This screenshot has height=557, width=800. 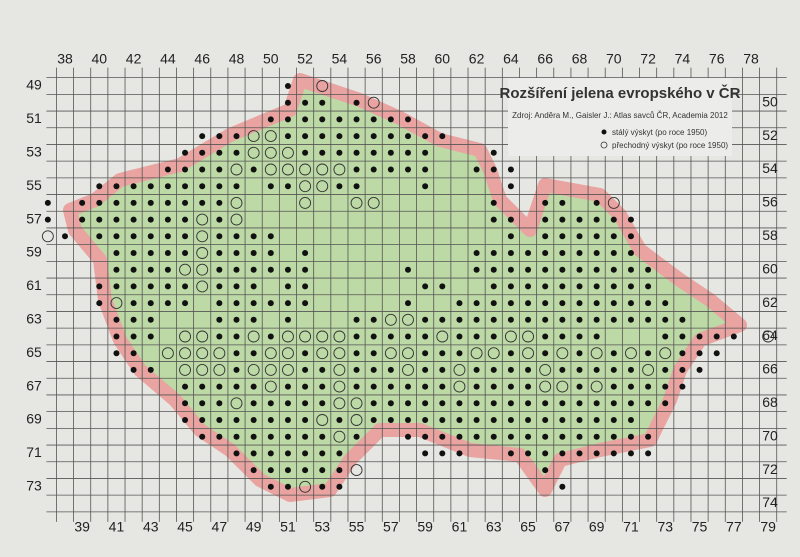 I want to click on row-label: 58, so click(x=770, y=235).